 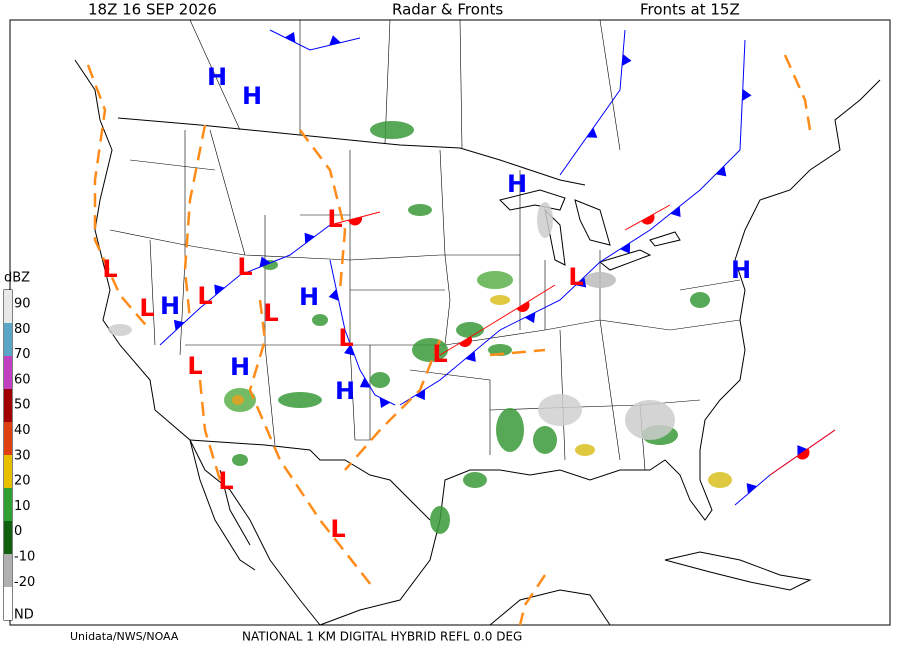 What do you see at coordinates (22, 506) in the screenshot?
I see `colorbar-label: 10` at bounding box center [22, 506].